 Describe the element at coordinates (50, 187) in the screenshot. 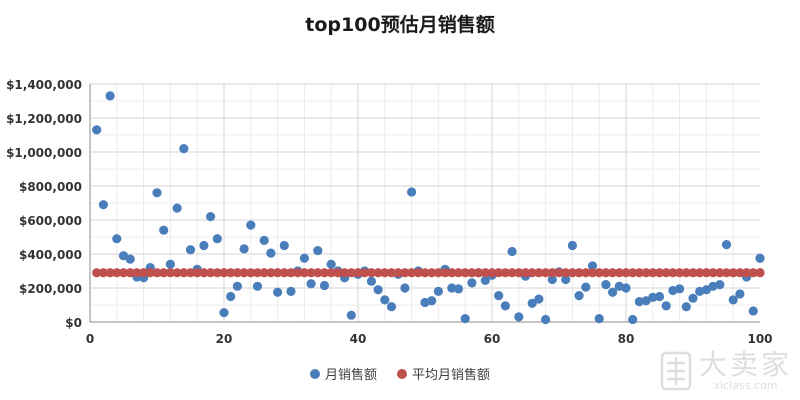

I see `y-tick-label: $800,000` at that location.